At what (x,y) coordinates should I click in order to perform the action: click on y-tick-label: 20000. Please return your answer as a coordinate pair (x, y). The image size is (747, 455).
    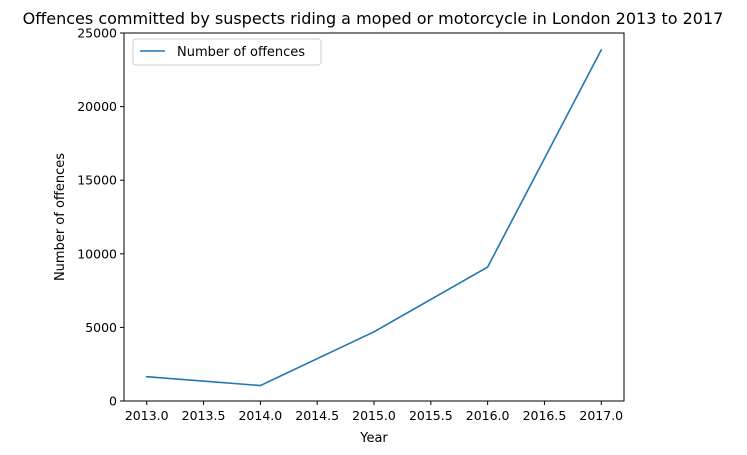
    Looking at the image, I should click on (97, 106).